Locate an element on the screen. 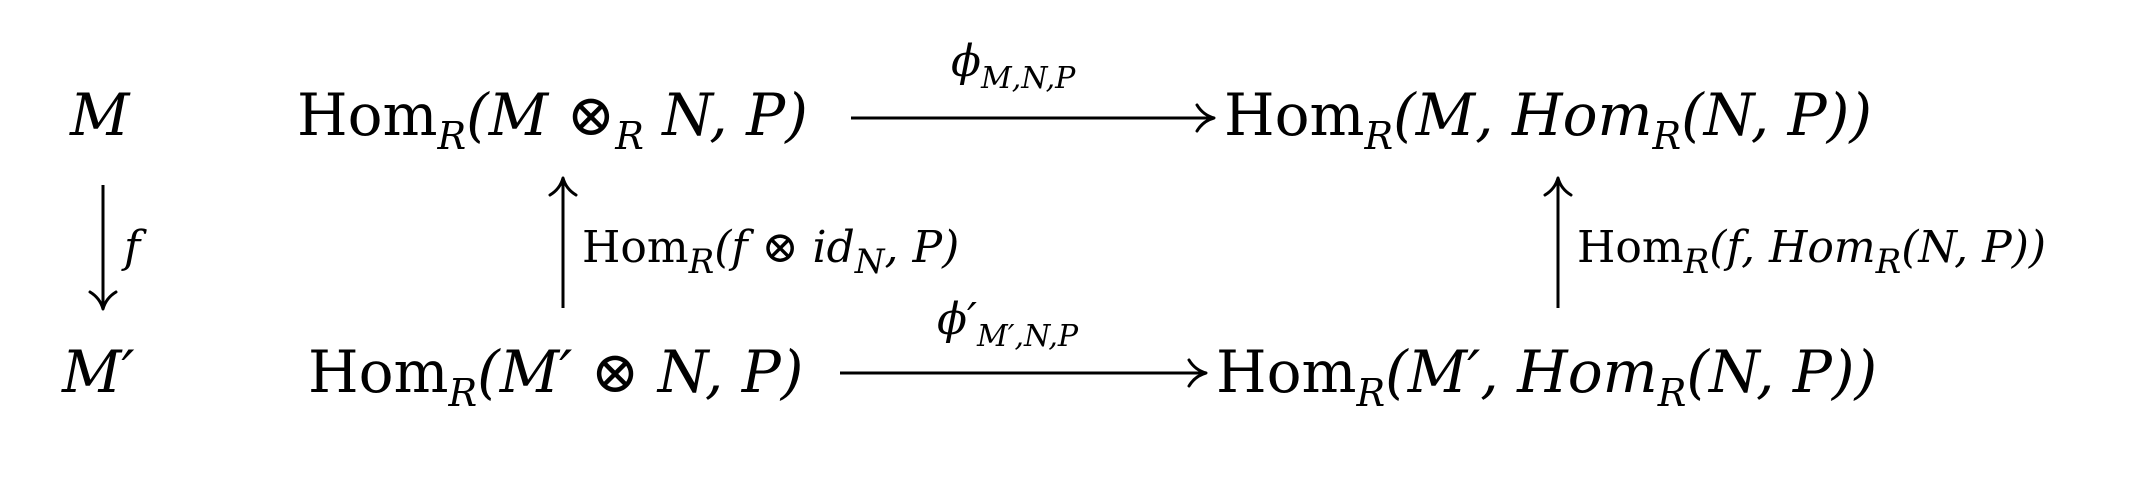 Image resolution: width=2136 pixels, height=480 pixels. label-phi-bottom: ϕ′M′,N,P is located at coordinates (1008, 324).